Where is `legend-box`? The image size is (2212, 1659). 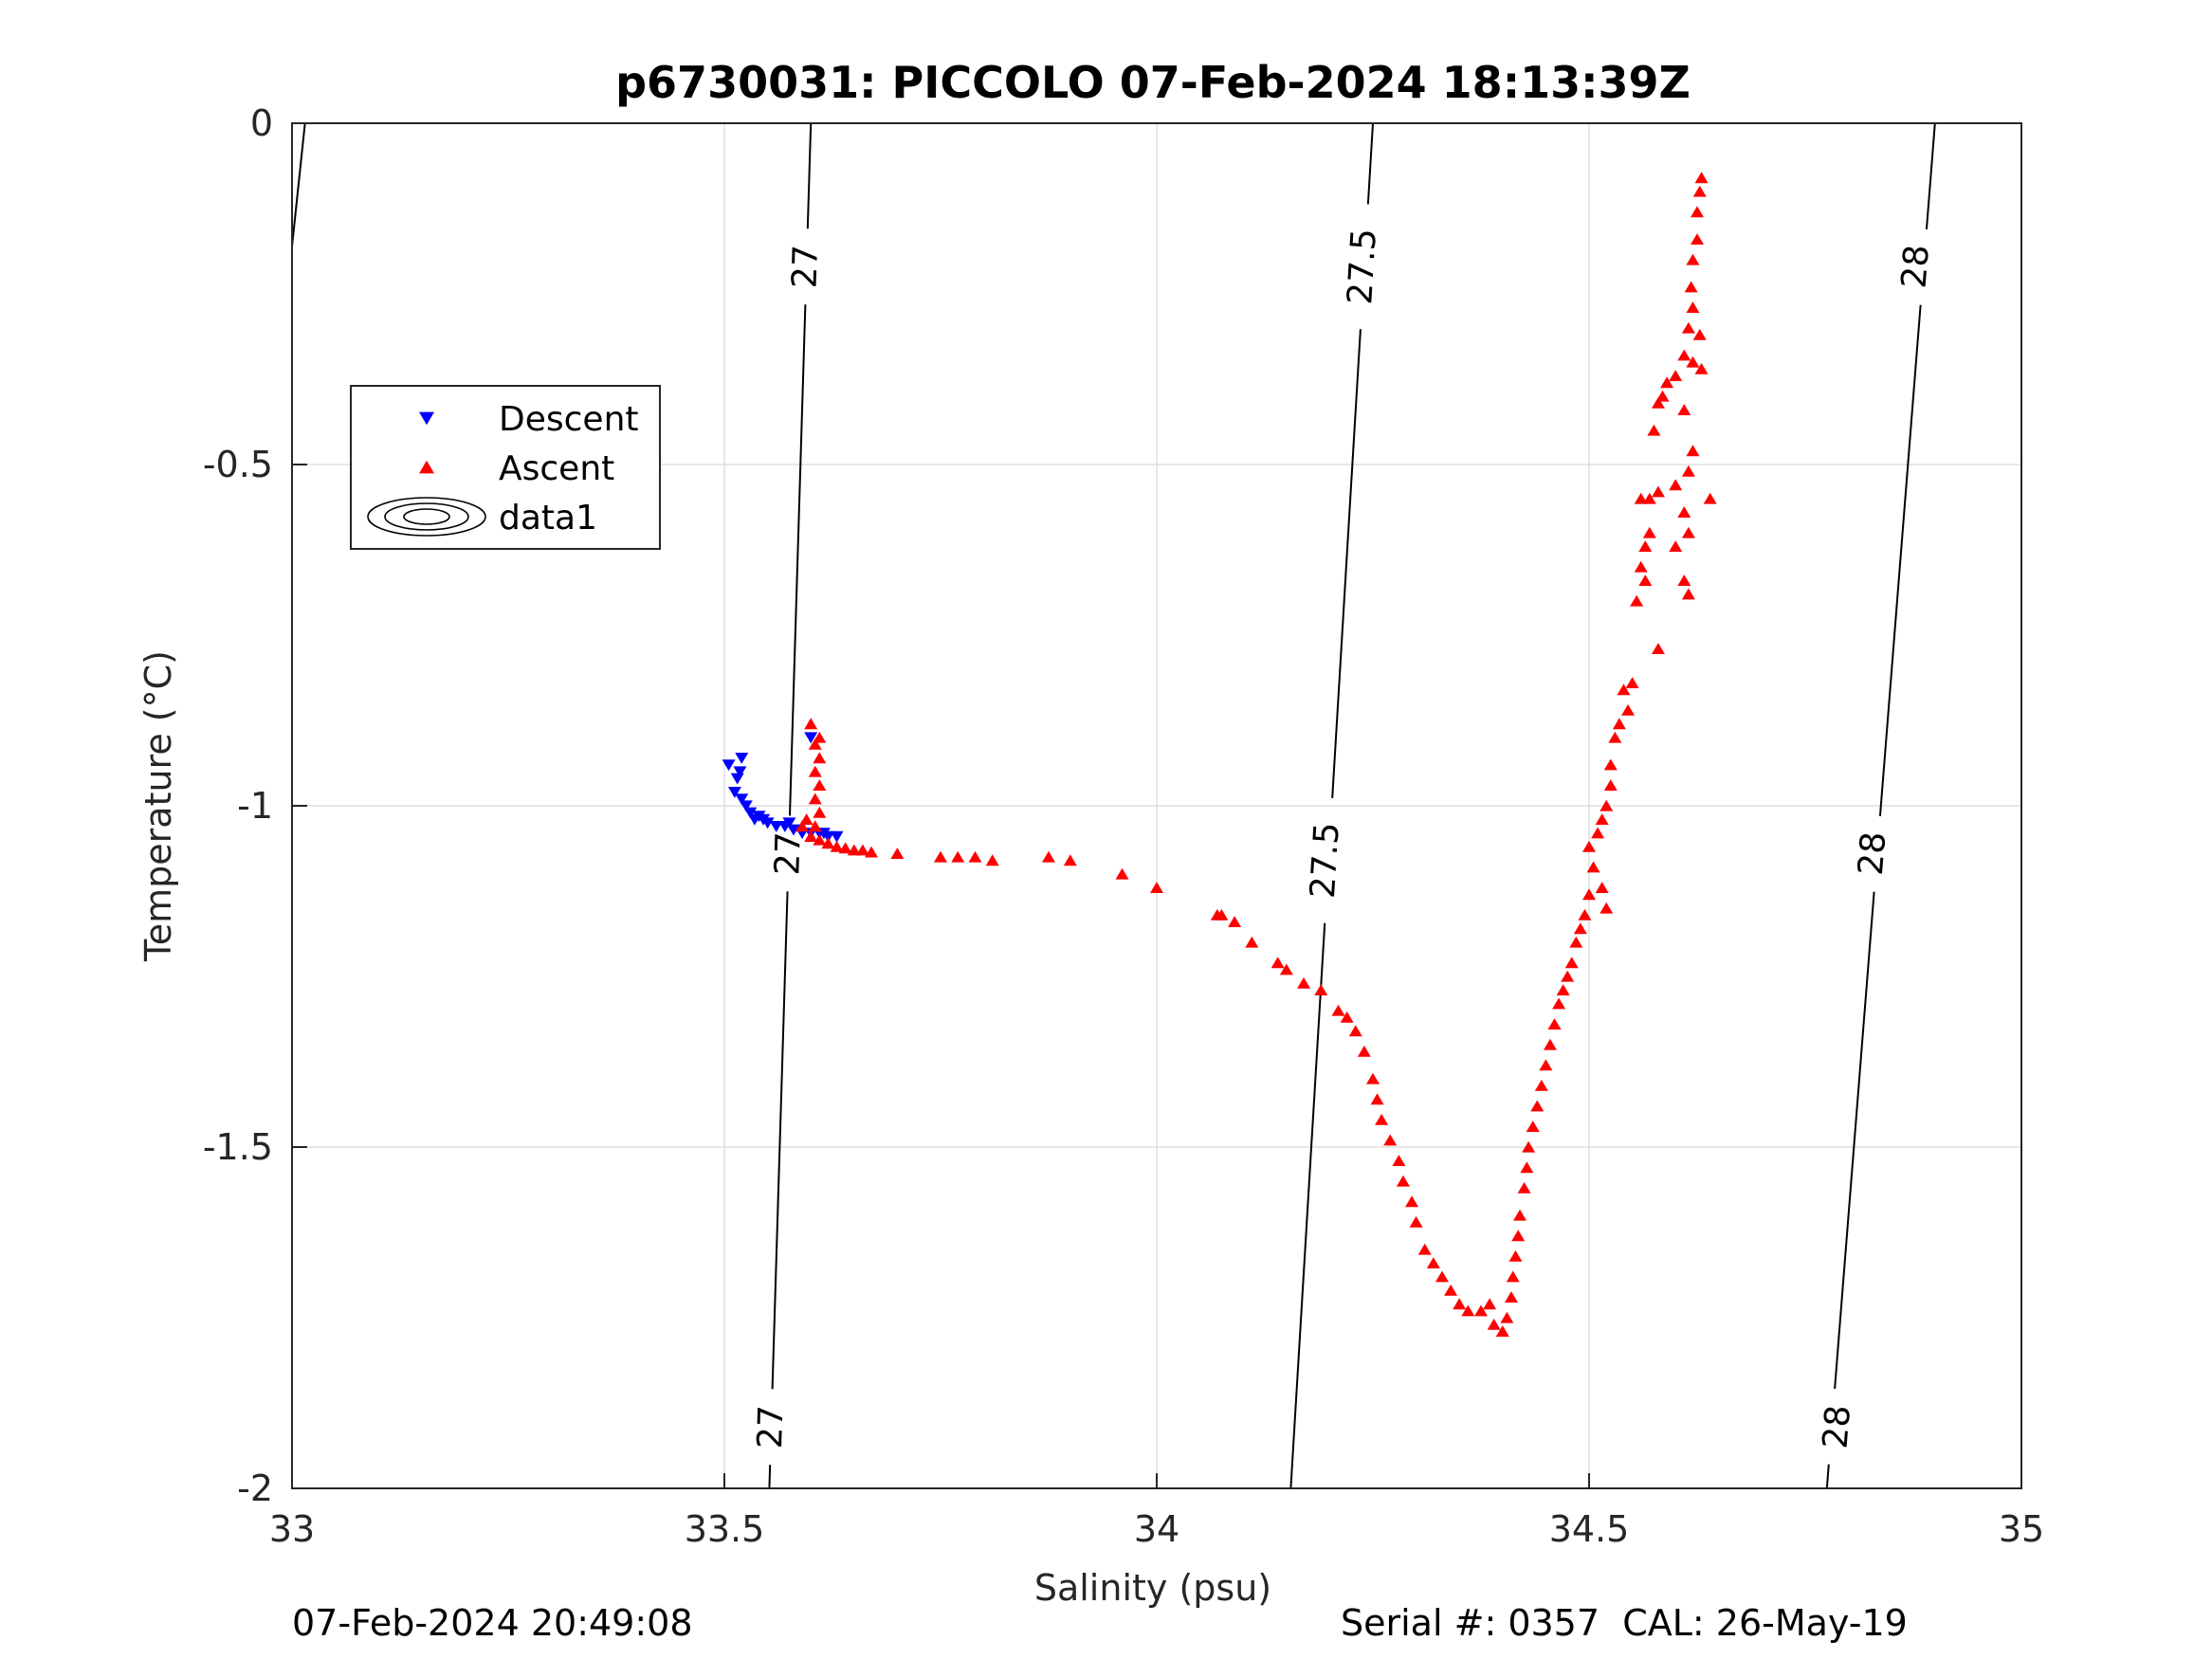
legend-box is located at coordinates (505, 467).